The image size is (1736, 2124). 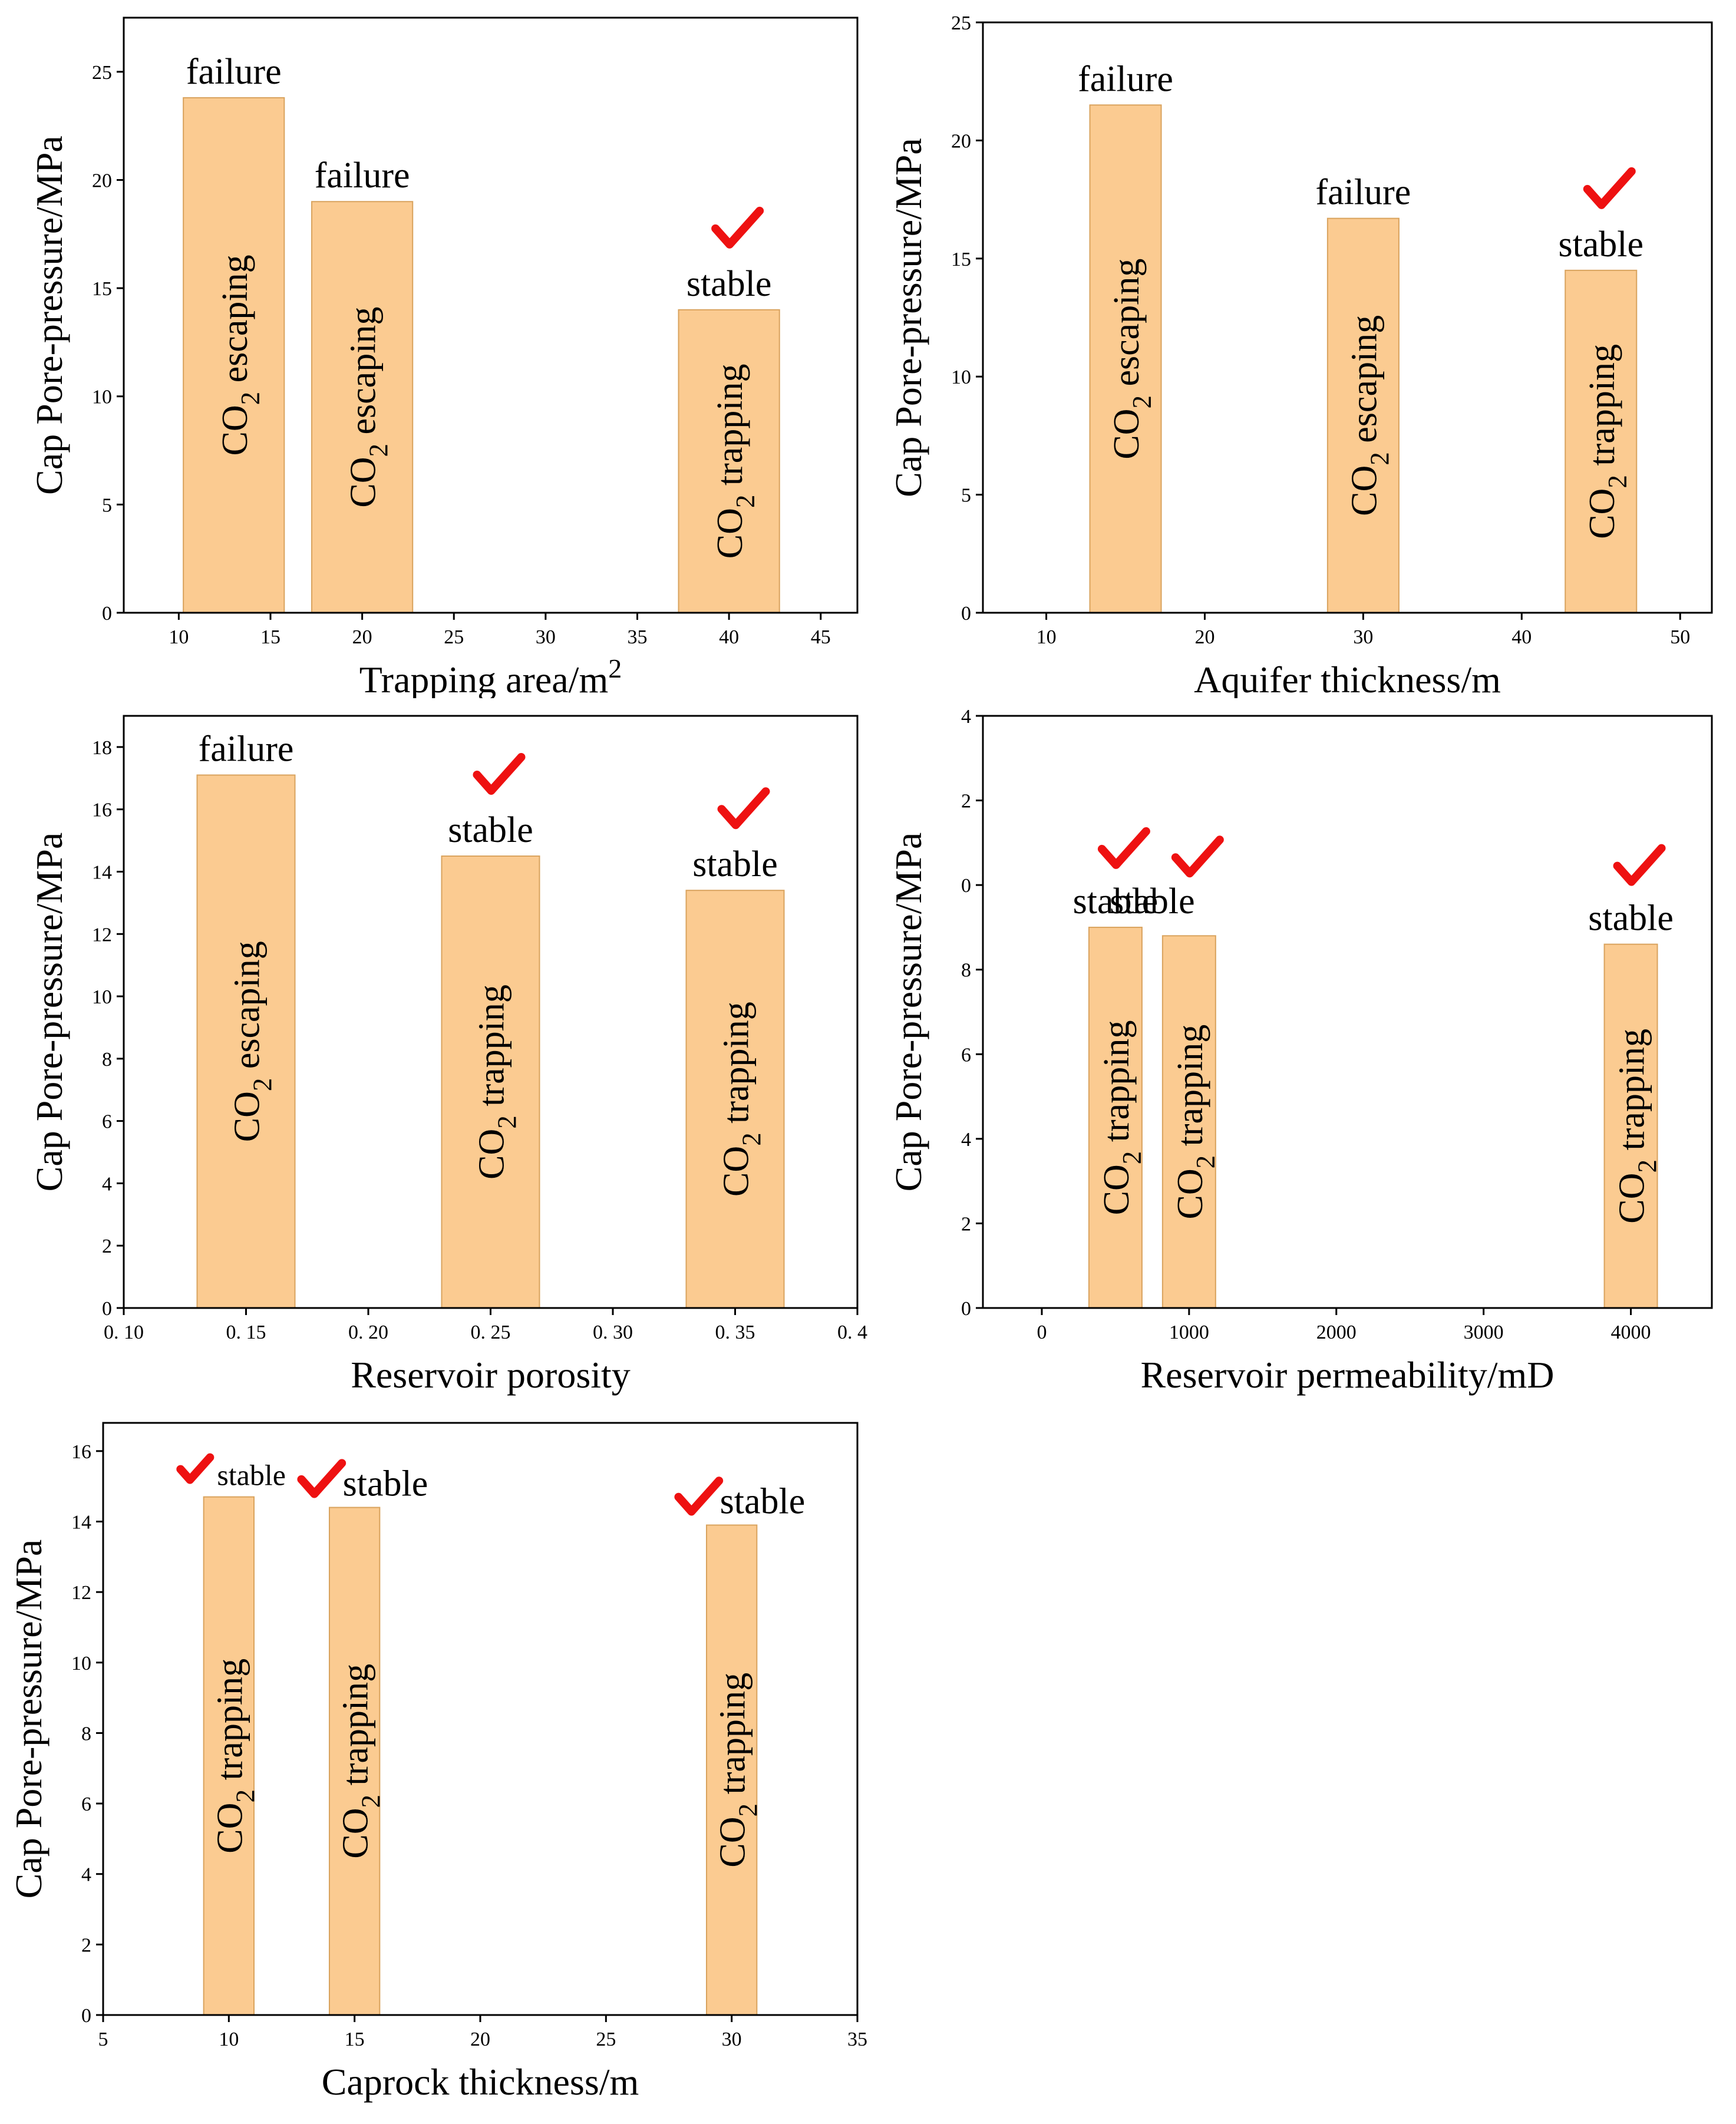 What do you see at coordinates (480, 2039) in the screenshot?
I see `x-tick-label-3: 20` at bounding box center [480, 2039].